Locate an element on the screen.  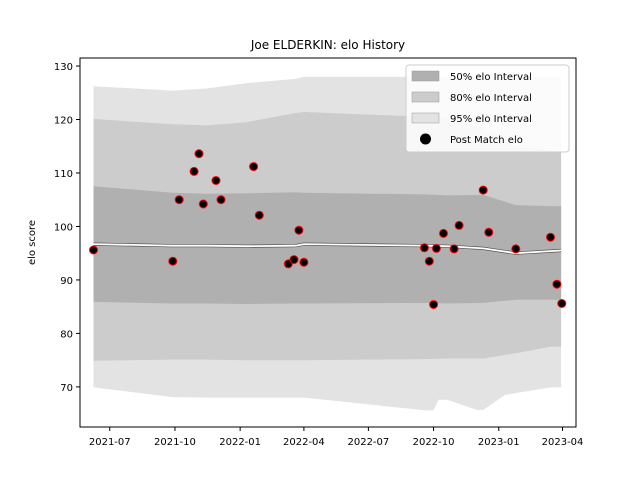
y-tick-label: 110 is located at coordinates (63, 174).